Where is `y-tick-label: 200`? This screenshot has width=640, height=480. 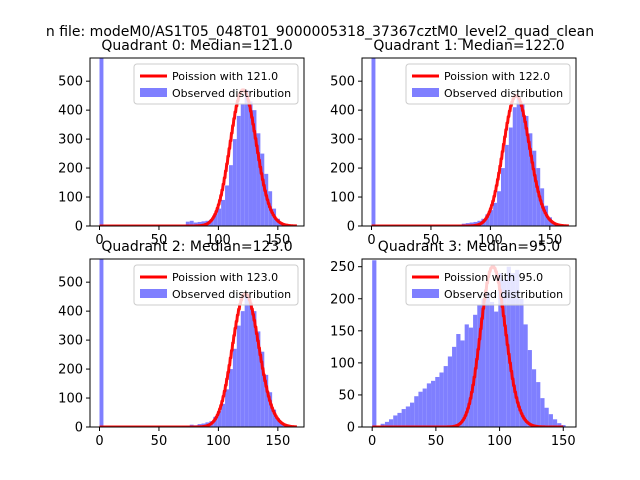
y-tick-label: 200 is located at coordinates (342, 299).